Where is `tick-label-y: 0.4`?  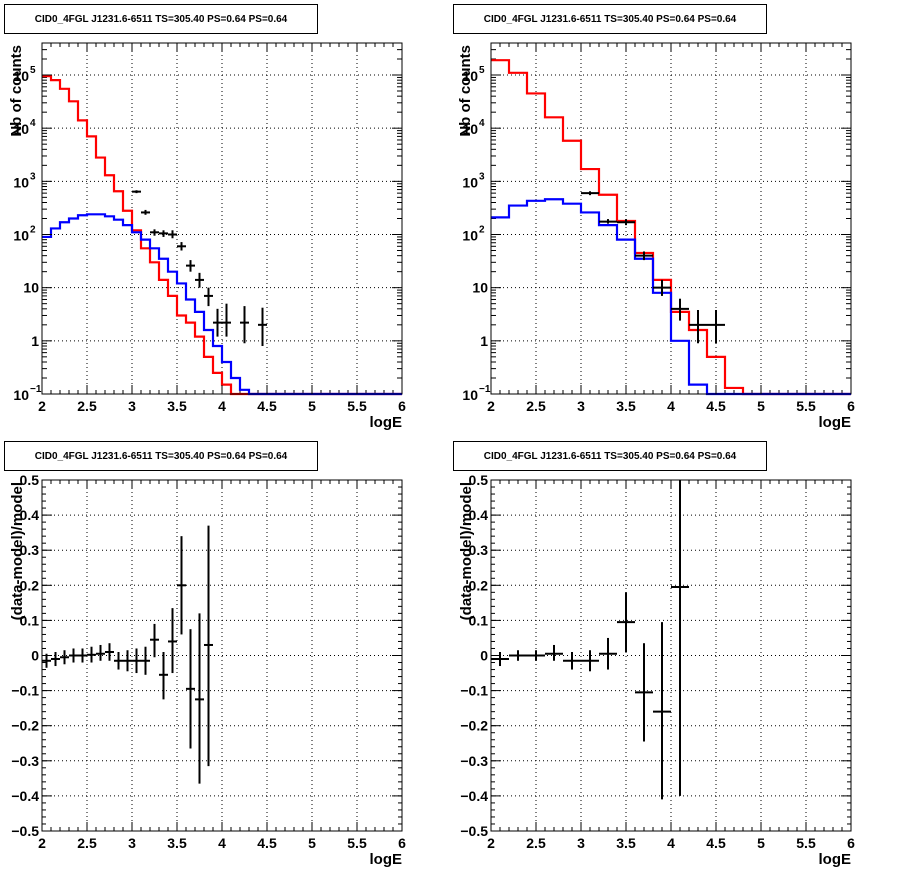 tick-label-y: 0.4 is located at coordinates (30, 515).